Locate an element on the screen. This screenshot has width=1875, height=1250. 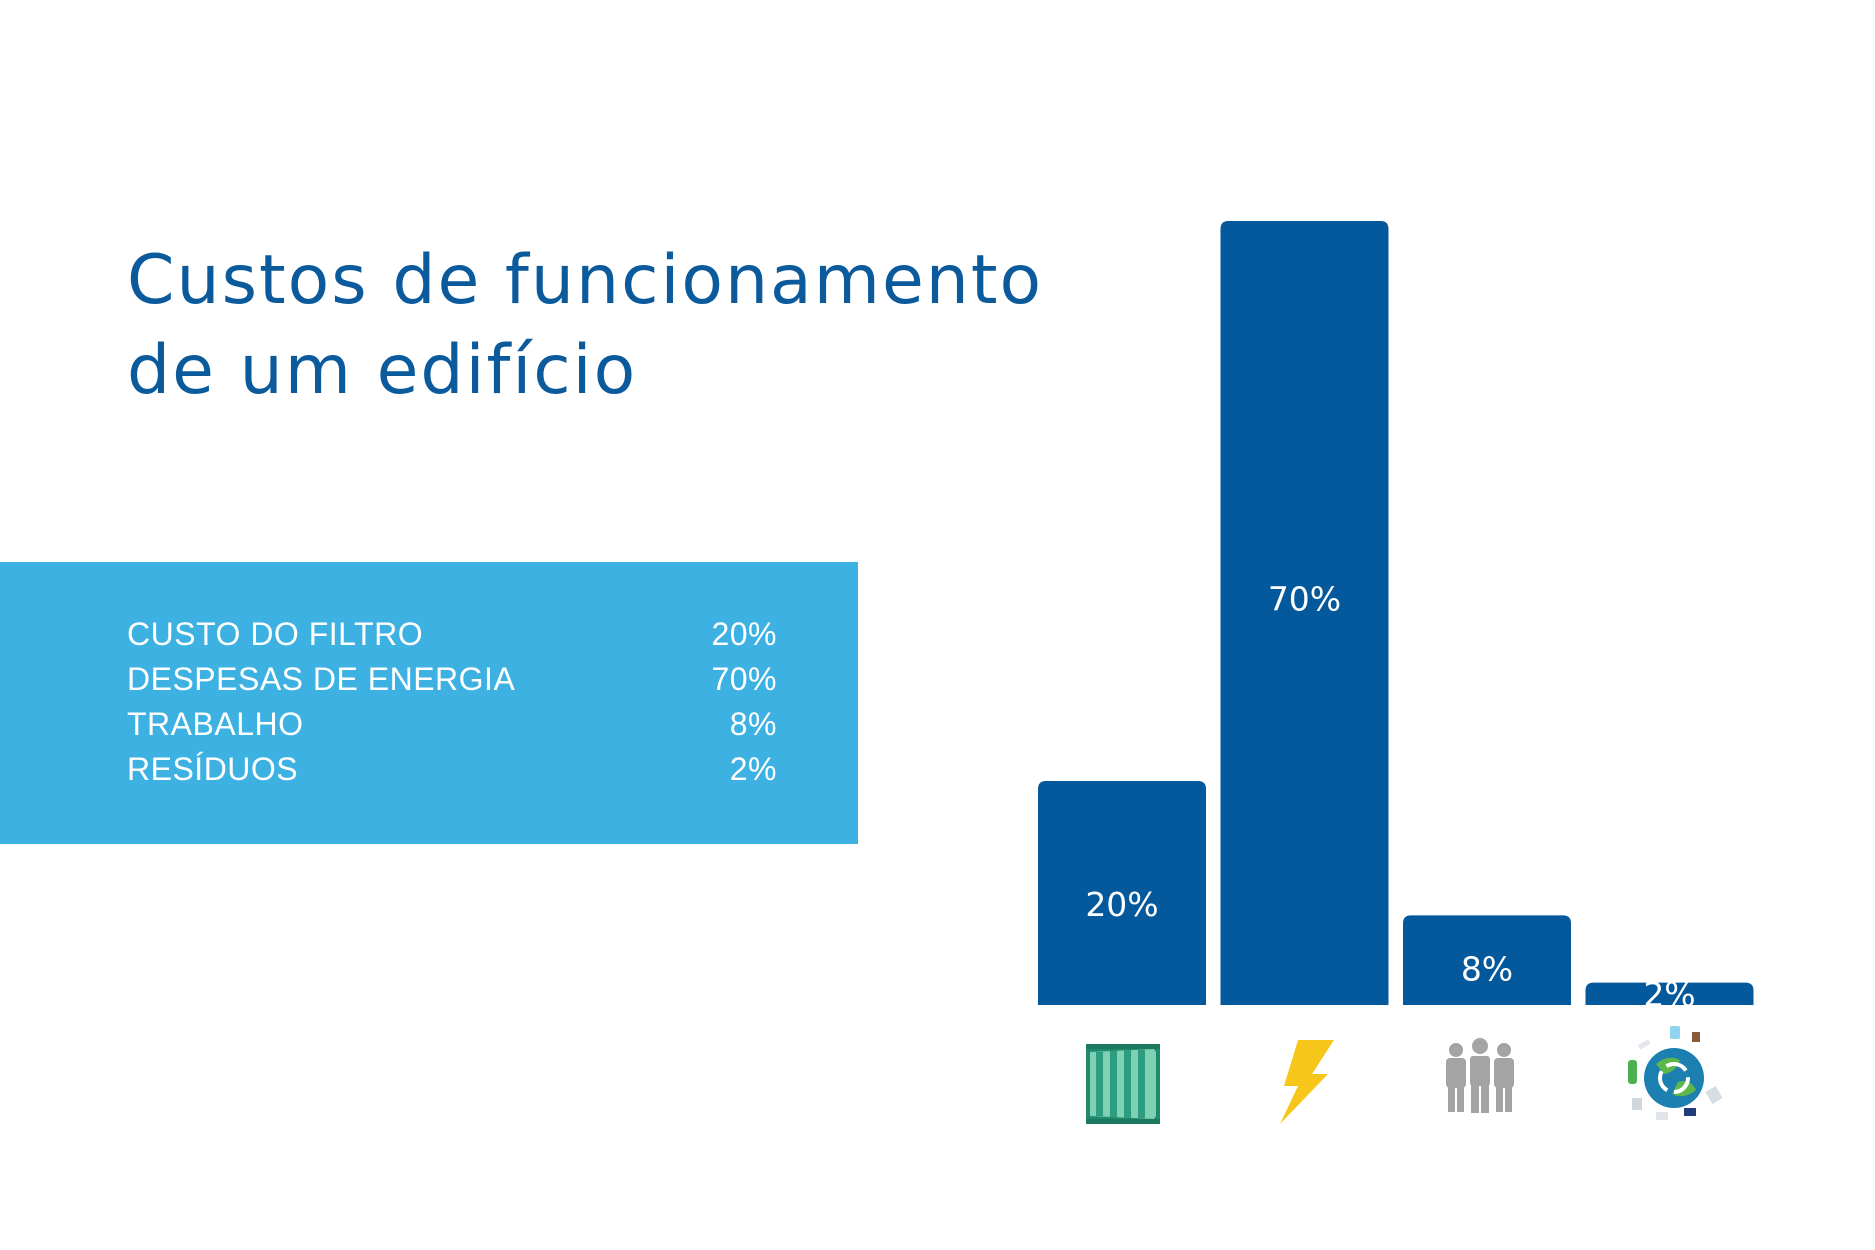
legend-row-energy: DESPESAS DE ENERGIA 70% is located at coordinates (452, 679).